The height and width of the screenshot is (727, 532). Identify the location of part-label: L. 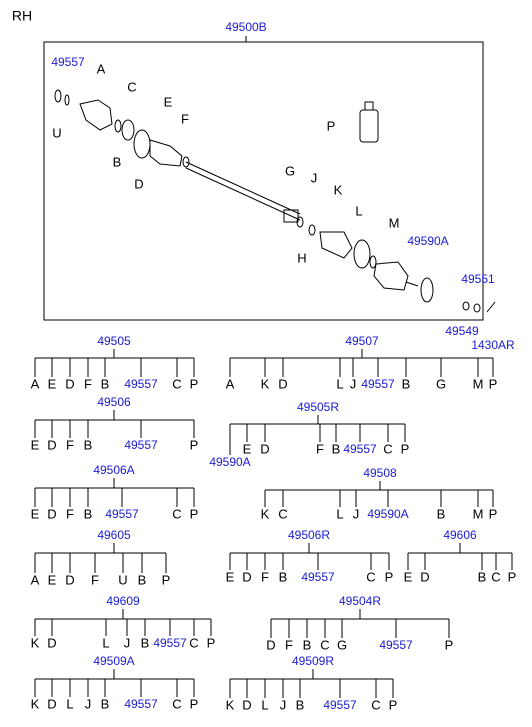
(358, 210).